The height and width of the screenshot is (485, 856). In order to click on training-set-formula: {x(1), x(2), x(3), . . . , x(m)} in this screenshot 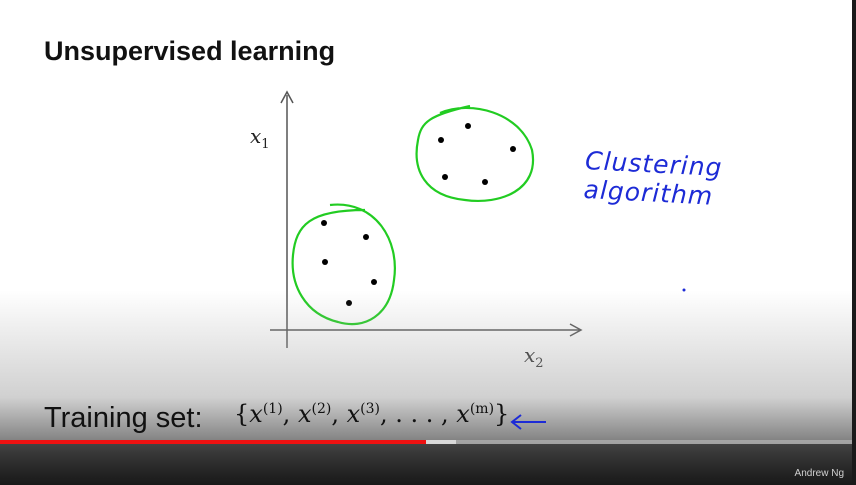, I will do `click(372, 414)`.